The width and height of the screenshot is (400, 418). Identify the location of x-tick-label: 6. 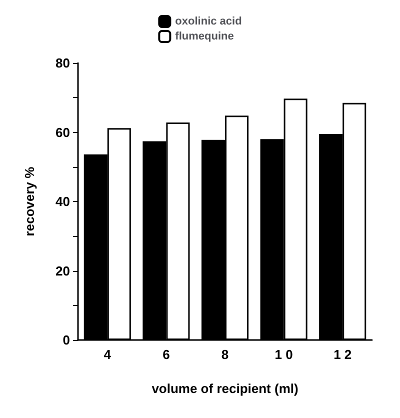
(166, 354).